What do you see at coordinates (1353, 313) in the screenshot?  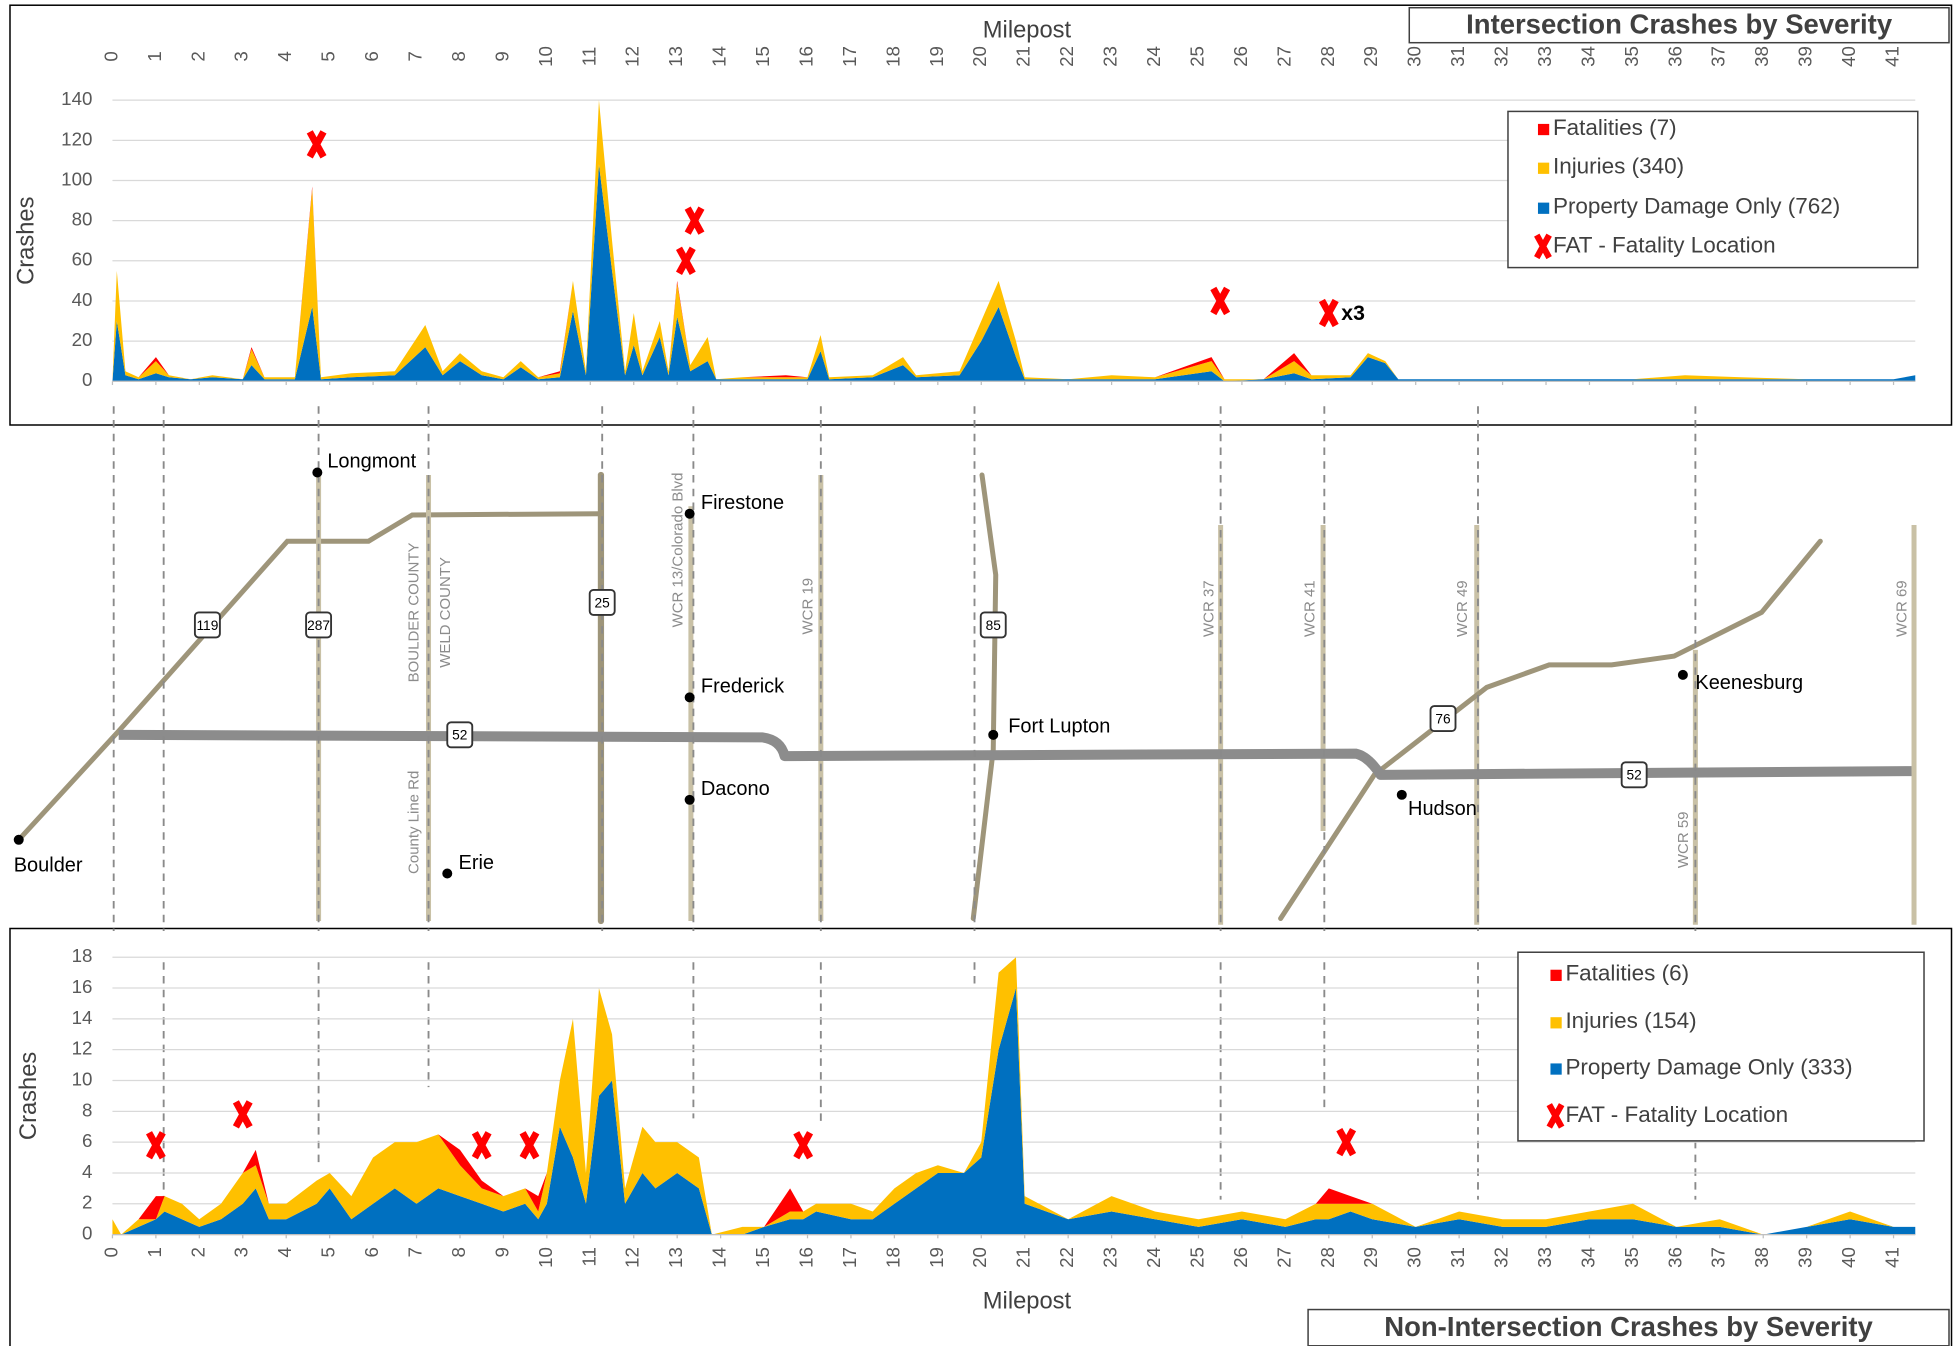 I see `annotation: x3` at bounding box center [1353, 313].